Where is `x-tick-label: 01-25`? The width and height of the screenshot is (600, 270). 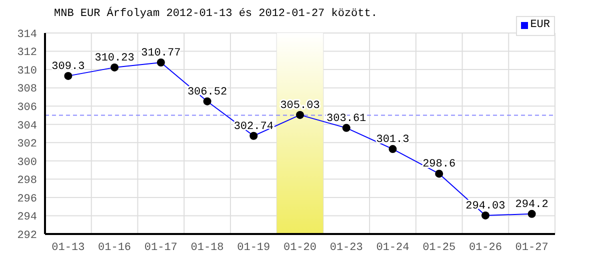 x-tick-label: 01-25 is located at coordinates (439, 248).